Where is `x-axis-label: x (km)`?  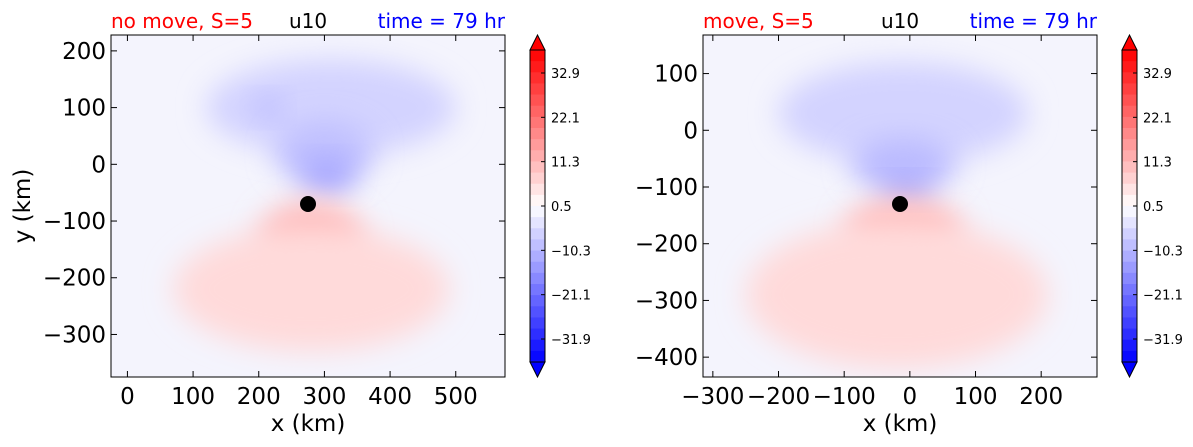
x-axis-label: x (km) is located at coordinates (308, 424).